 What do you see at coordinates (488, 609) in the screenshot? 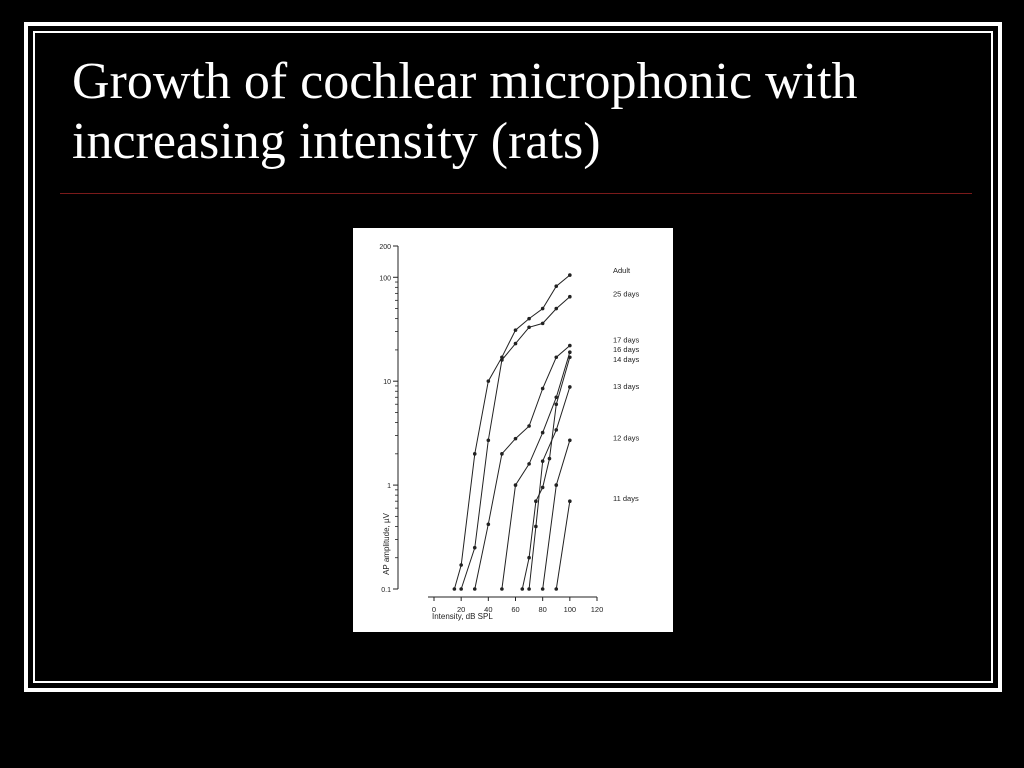
I see `x-tick-label: 40` at bounding box center [488, 609].